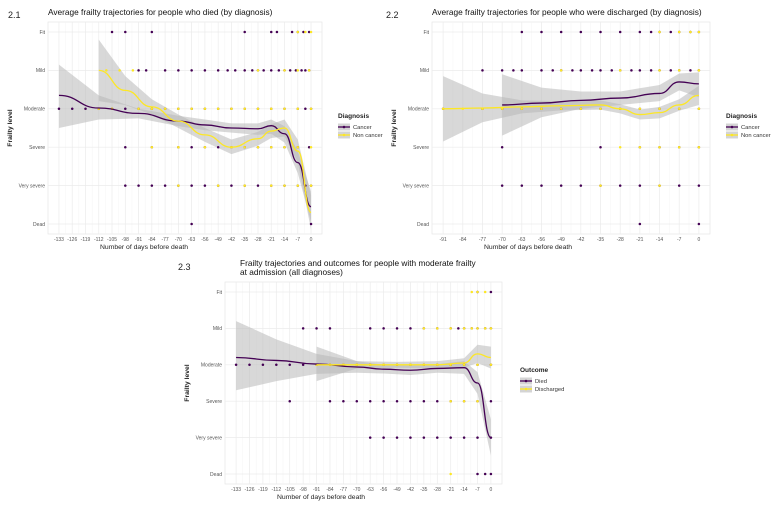 Image resolution: width=775 pixels, height=509 pixels. What do you see at coordinates (72, 240) in the screenshot?
I see `x-tick-label: -126` at bounding box center [72, 240].